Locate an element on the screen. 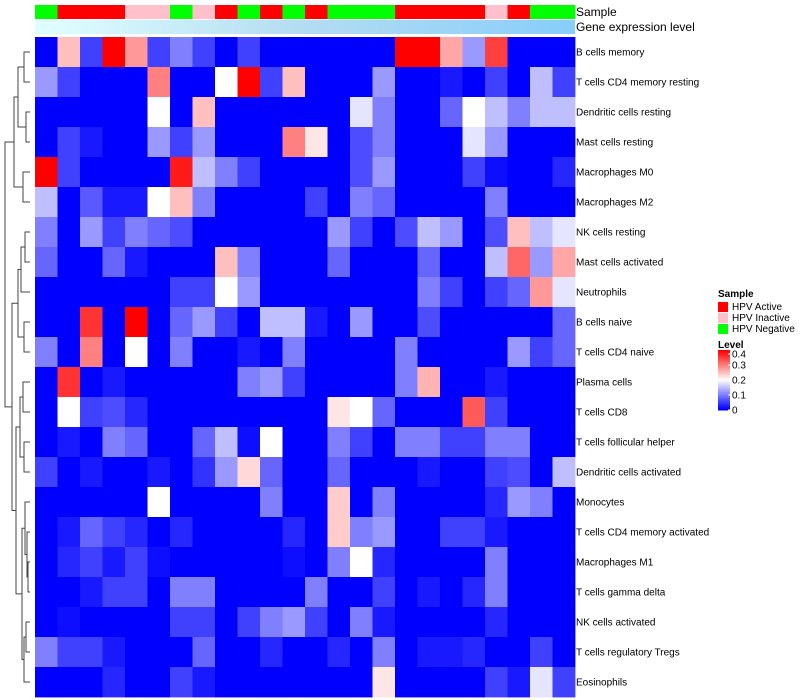 The width and height of the screenshot is (800, 700). row-label: B cells naive is located at coordinates (604, 323).